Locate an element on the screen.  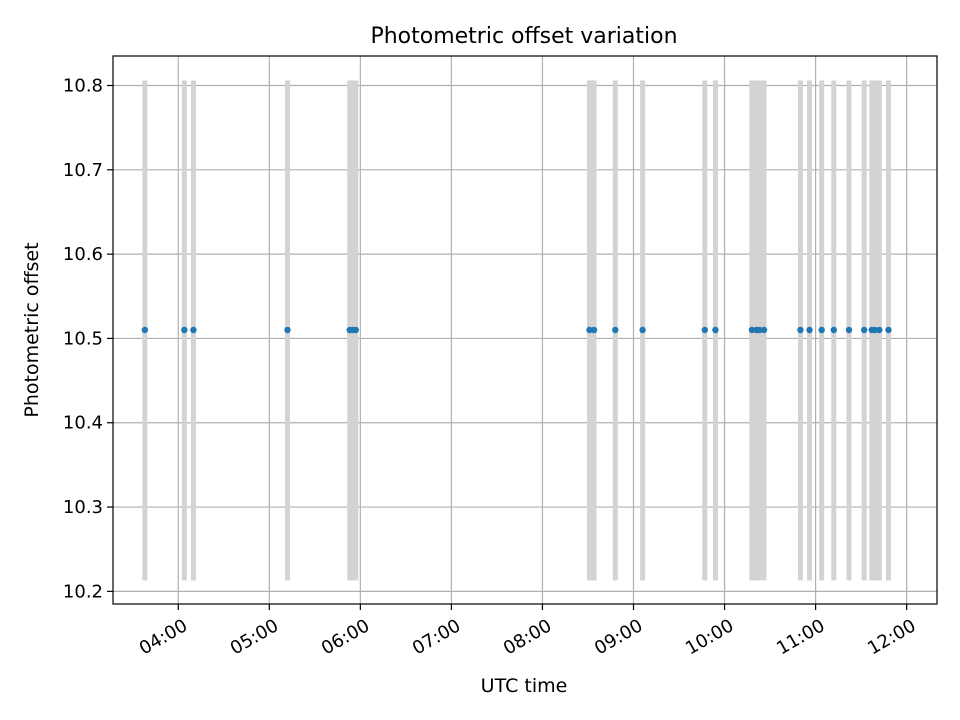
y-tick-label: 10.5 is located at coordinates (83, 338).